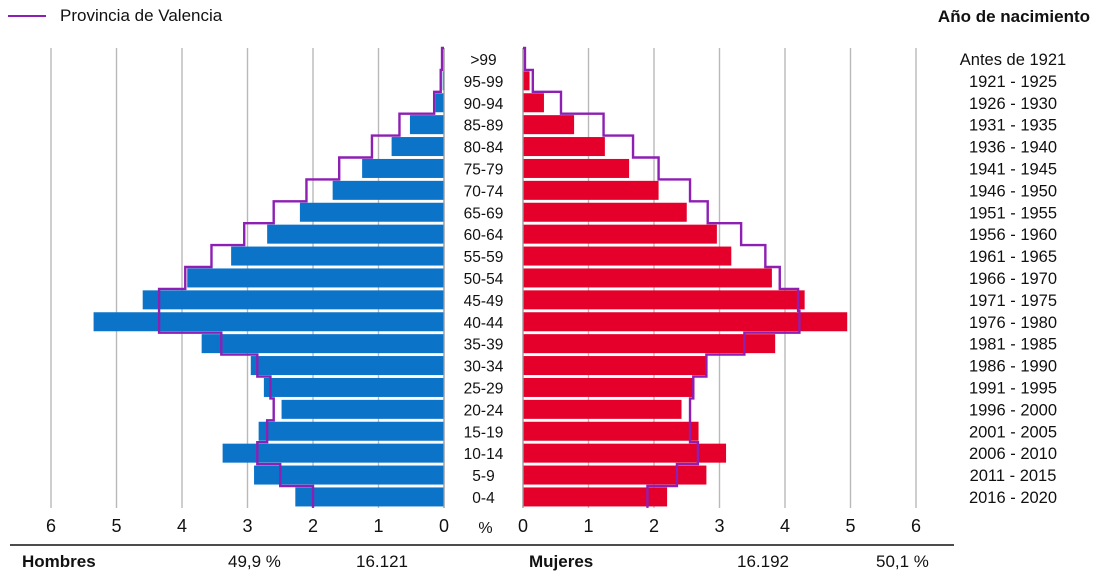 The image size is (1104, 576). I want to click on birth-year-title: Año de nacimiento, so click(1013, 16).